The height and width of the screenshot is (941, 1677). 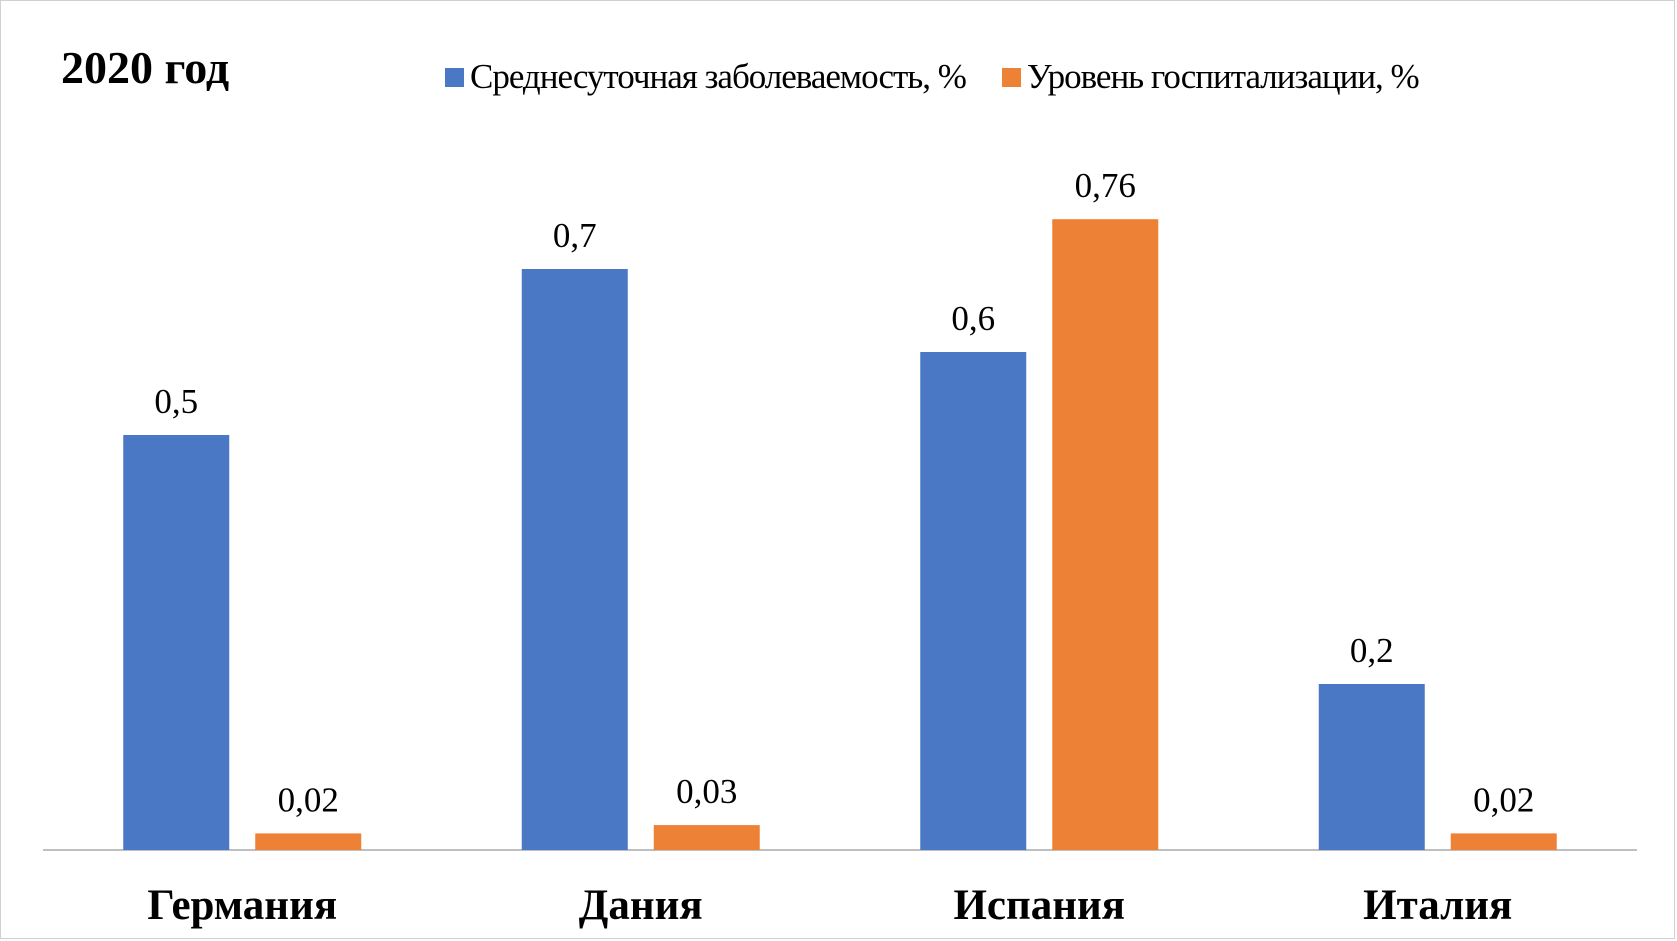 I want to click on data-label-hospitalization-2: 0,76, so click(x=1105, y=185).